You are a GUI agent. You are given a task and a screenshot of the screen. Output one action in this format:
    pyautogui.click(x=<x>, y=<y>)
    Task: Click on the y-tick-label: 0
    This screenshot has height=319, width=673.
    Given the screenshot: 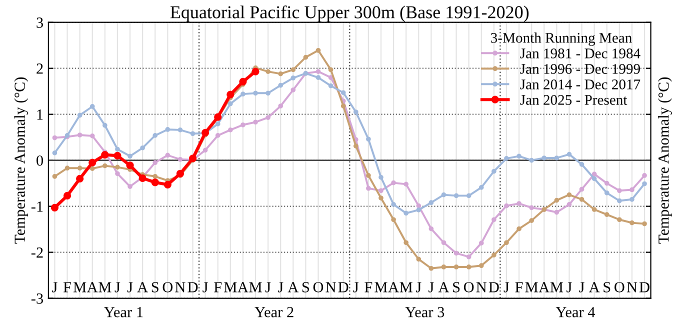 What is the action you would take?
    pyautogui.click(x=40, y=160)
    